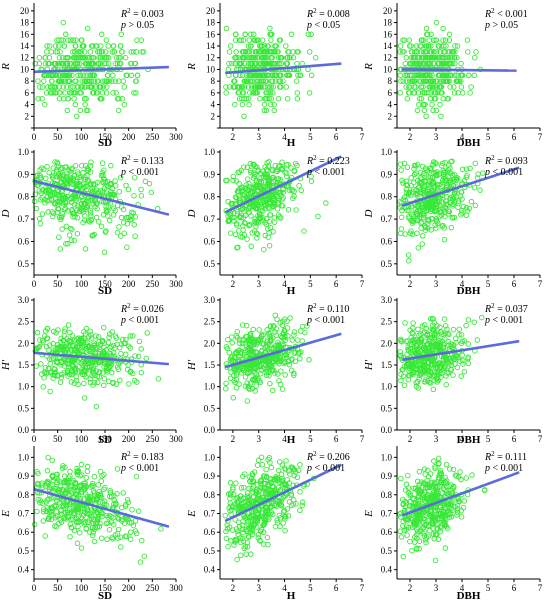  Describe the element at coordinates (310, 137) in the screenshot. I see `x-tick-label: 5` at that location.